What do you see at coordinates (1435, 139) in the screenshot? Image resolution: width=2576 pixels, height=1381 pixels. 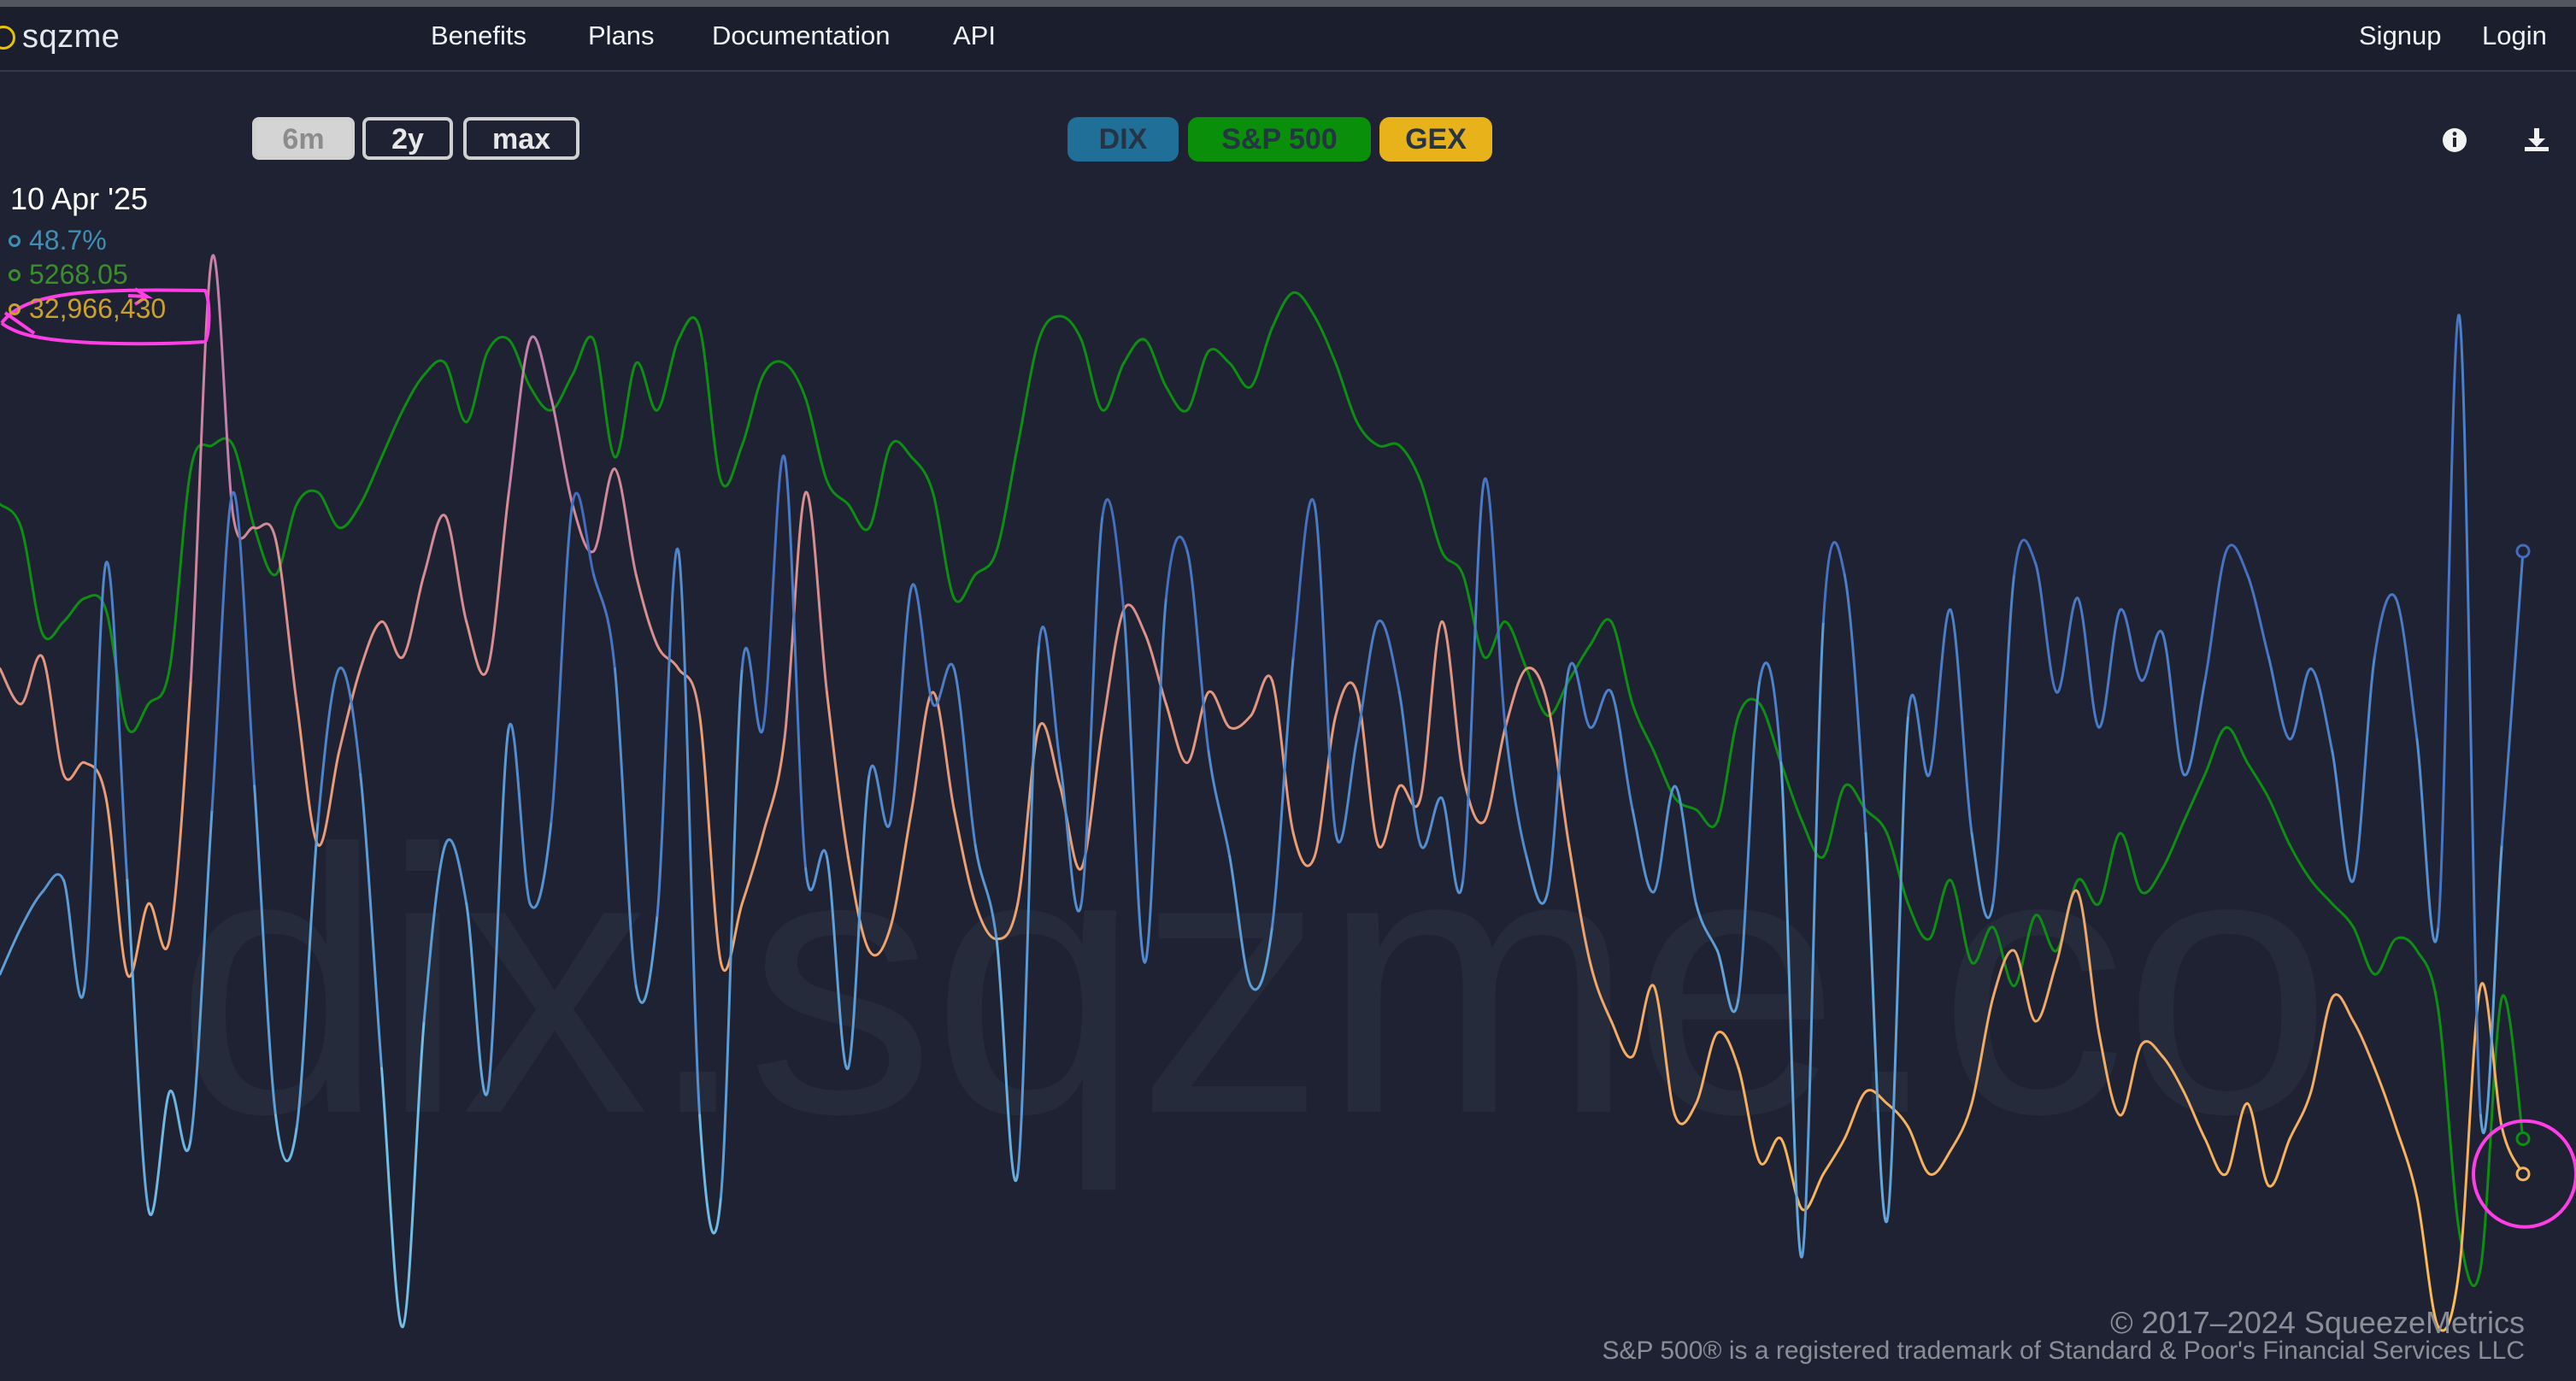 I see `series-gex-button: GEX` at bounding box center [1435, 139].